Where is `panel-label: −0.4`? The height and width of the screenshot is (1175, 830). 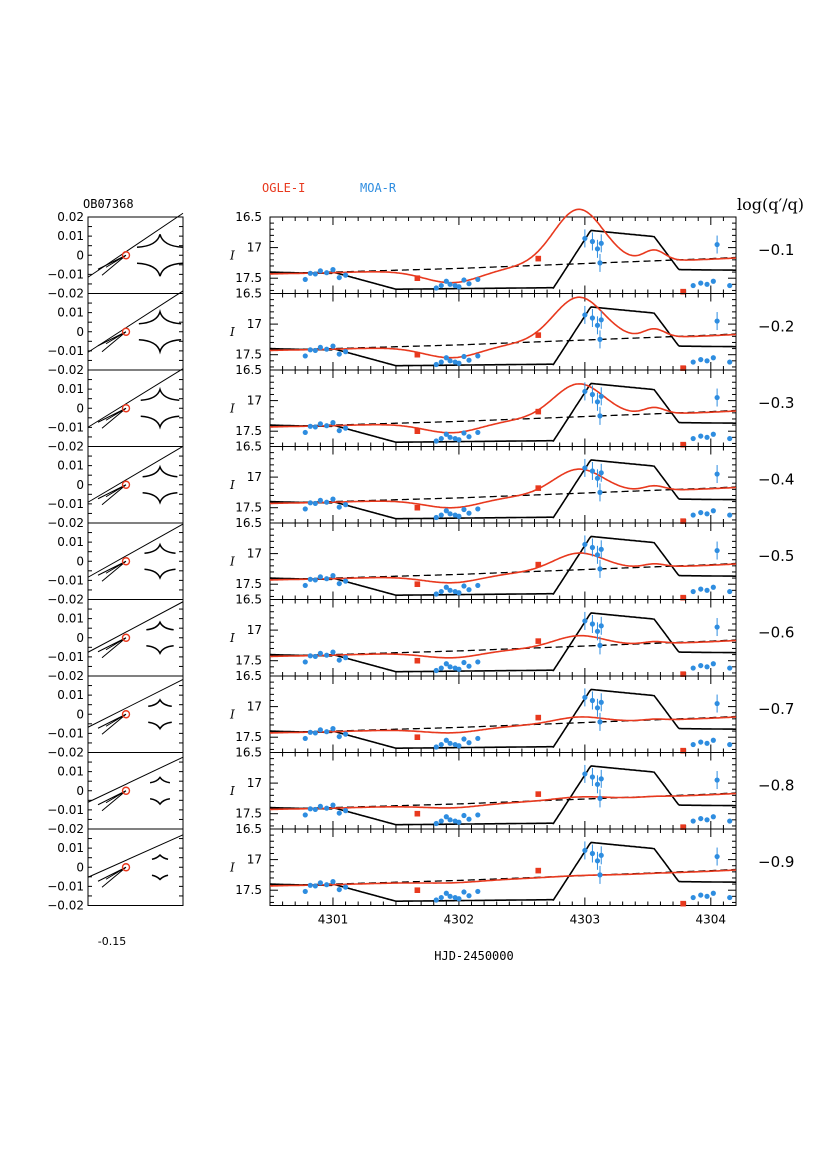
panel-label: −0.4 is located at coordinates (776, 480).